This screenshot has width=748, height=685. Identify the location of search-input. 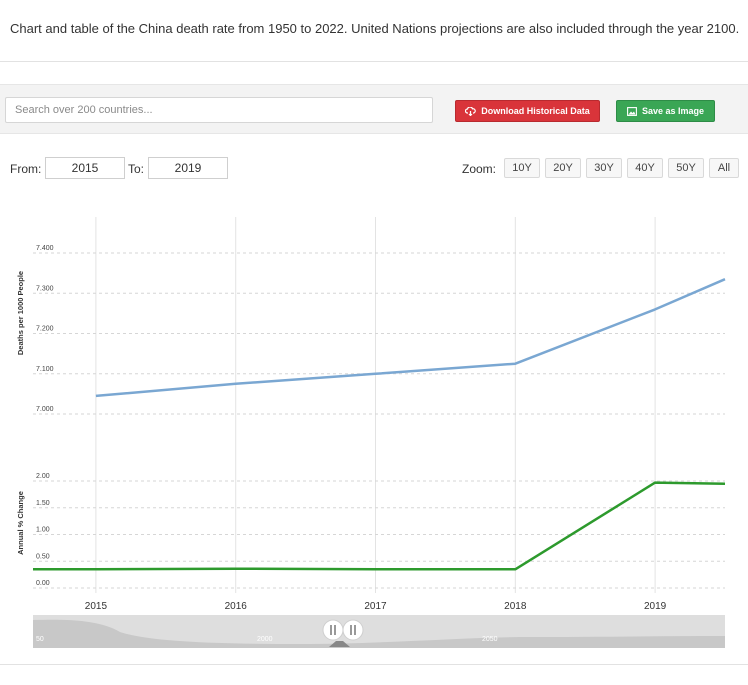
(219, 110).